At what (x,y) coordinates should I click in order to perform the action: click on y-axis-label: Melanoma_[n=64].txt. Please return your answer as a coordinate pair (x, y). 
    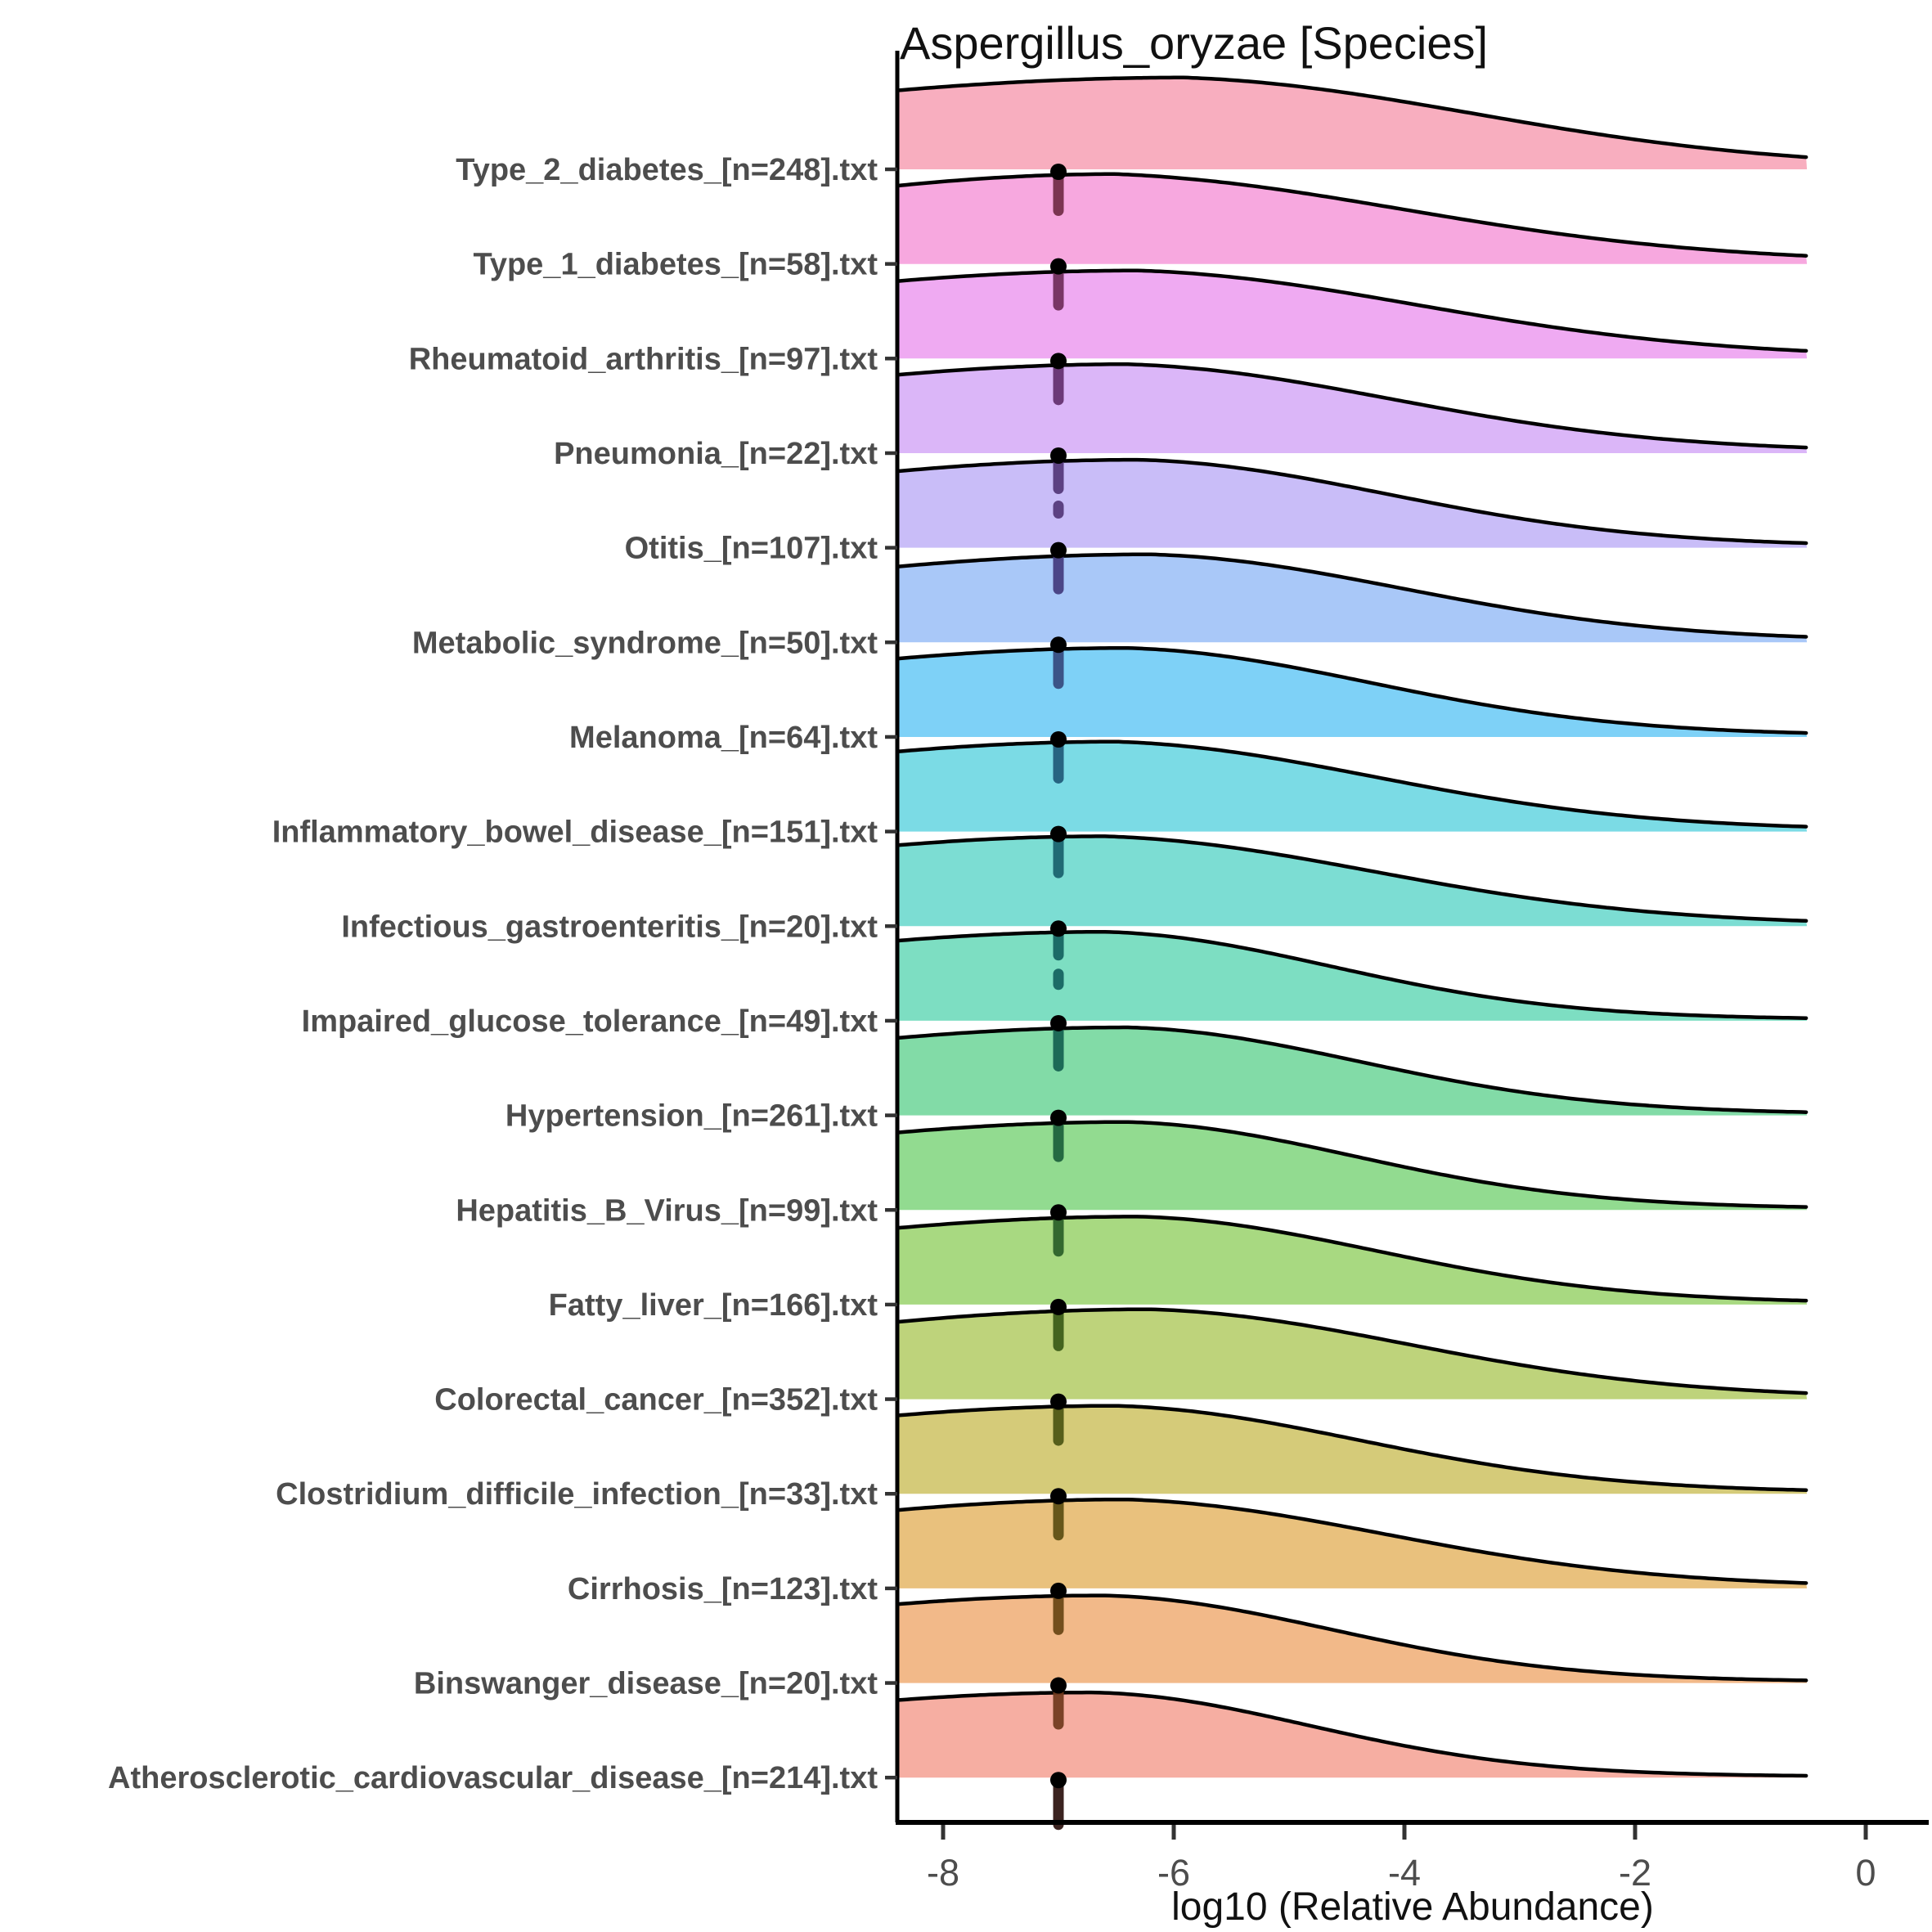
    Looking at the image, I should click on (724, 738).